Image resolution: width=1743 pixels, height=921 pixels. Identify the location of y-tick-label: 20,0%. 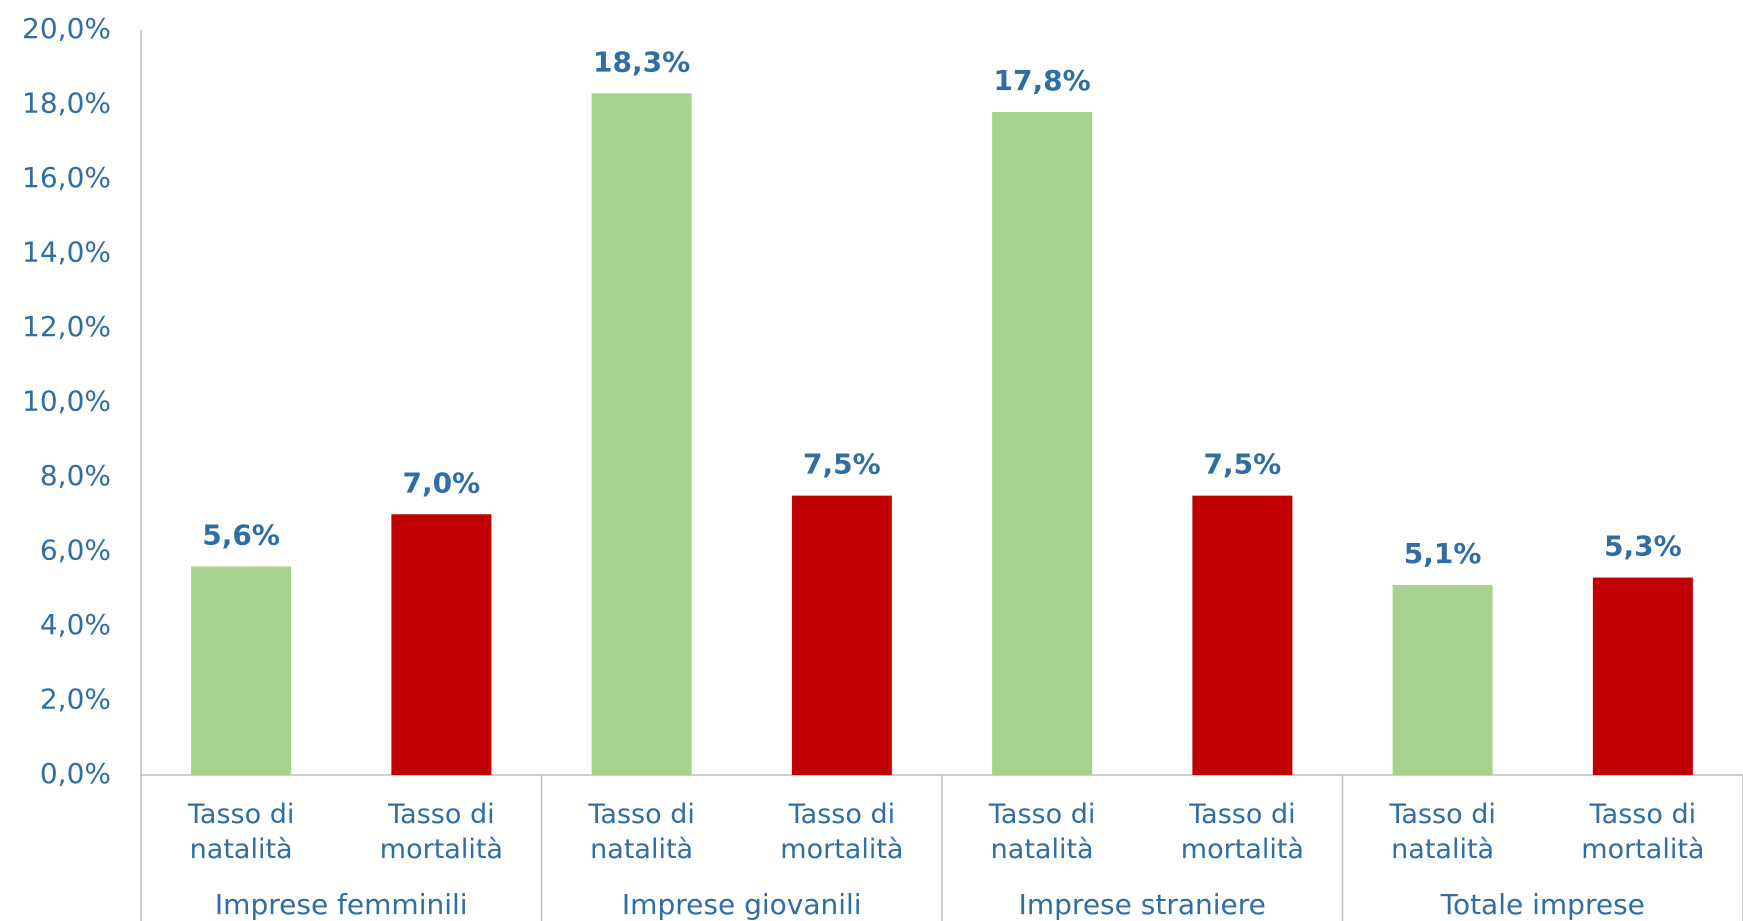
(66, 28).